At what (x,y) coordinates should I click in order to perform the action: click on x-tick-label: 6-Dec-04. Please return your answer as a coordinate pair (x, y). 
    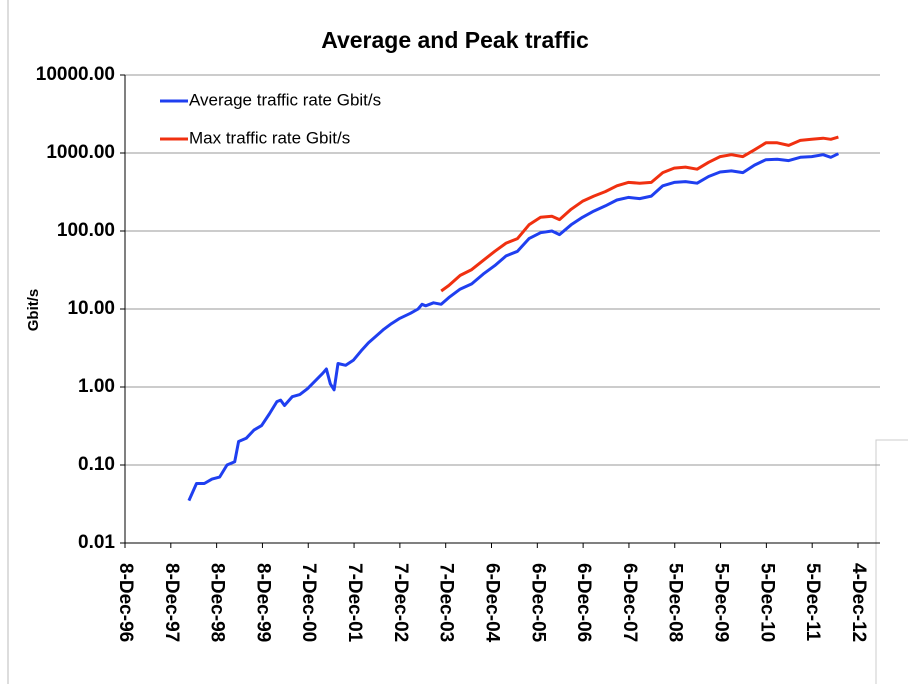
    Looking at the image, I should click on (491, 603).